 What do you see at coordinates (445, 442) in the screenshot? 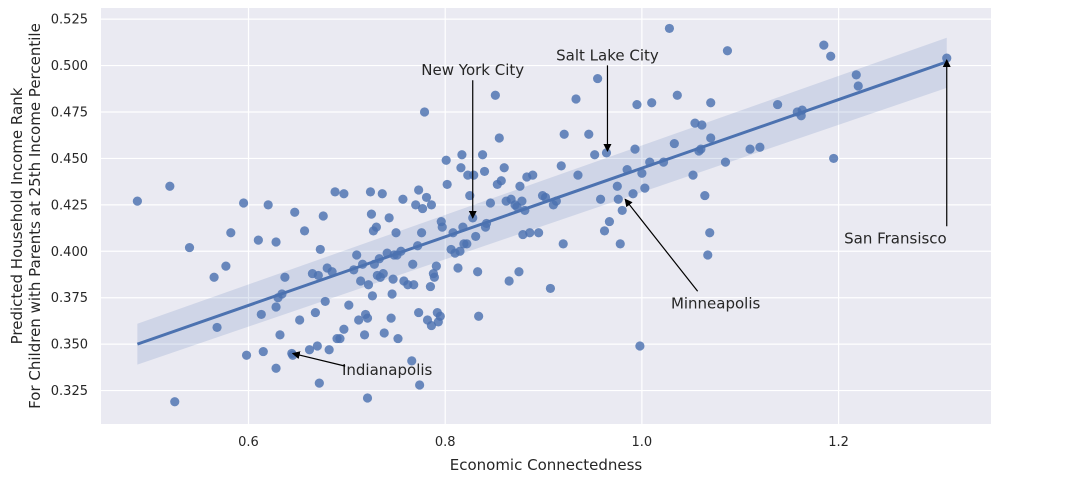
I see `x-tick-label: 0.8` at bounding box center [445, 442].